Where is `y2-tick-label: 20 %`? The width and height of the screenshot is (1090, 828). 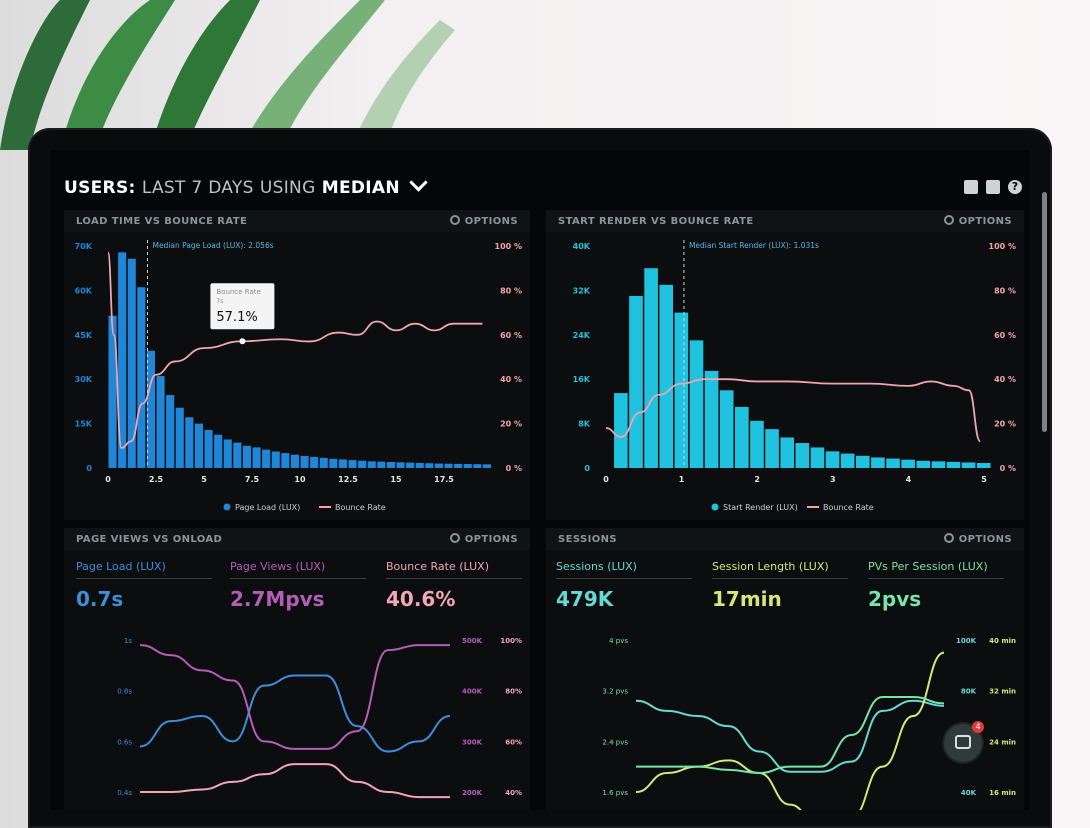 y2-tick-label: 20 % is located at coordinates (1005, 424).